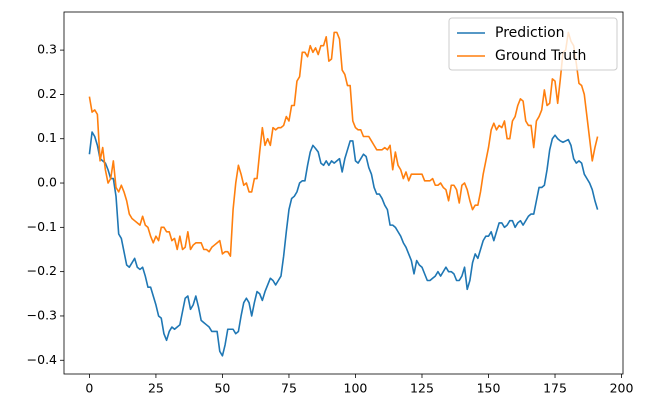 This screenshot has width=648, height=413. I want to click on legend: Prediction Ground Truth, so click(533, 44).